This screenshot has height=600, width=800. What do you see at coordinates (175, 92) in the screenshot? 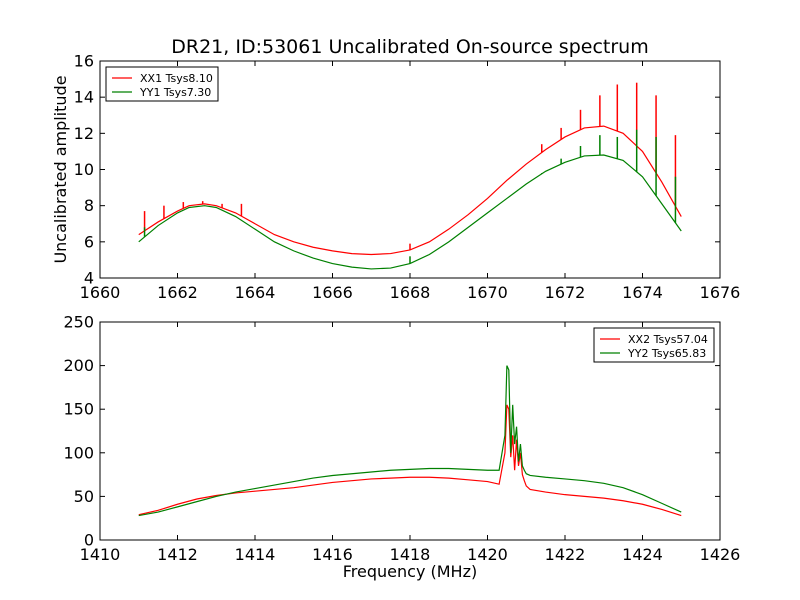
I see `legend-label-1-2: YY1 Tsys7.30` at bounding box center [175, 92].